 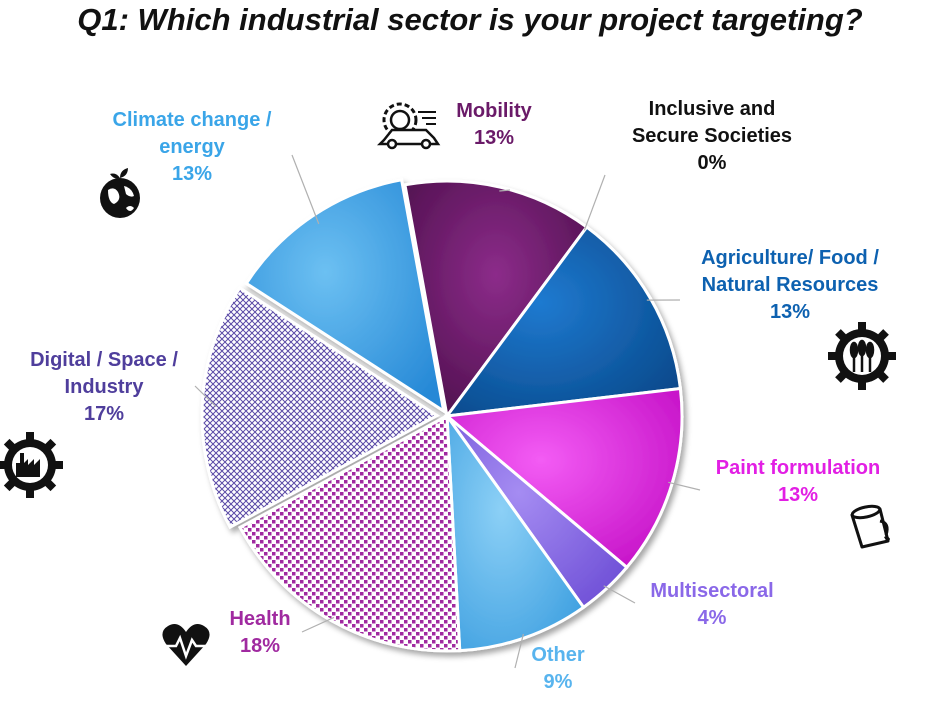 What do you see at coordinates (259, 632) in the screenshot?
I see `label-health: Health 18%` at bounding box center [259, 632].